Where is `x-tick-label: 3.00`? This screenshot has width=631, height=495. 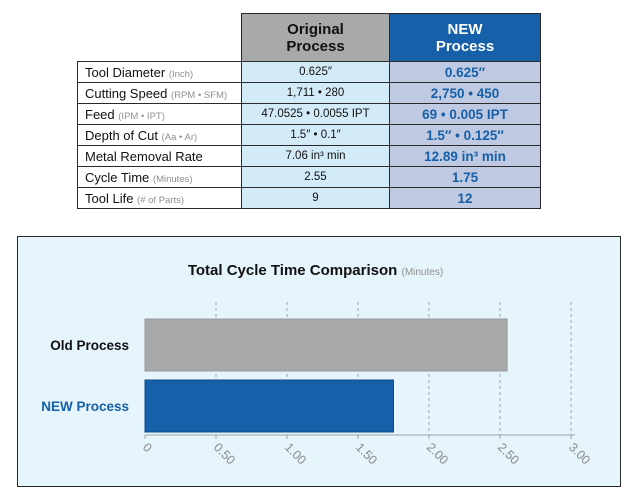 x-tick-label: 3.00 is located at coordinates (579, 453).